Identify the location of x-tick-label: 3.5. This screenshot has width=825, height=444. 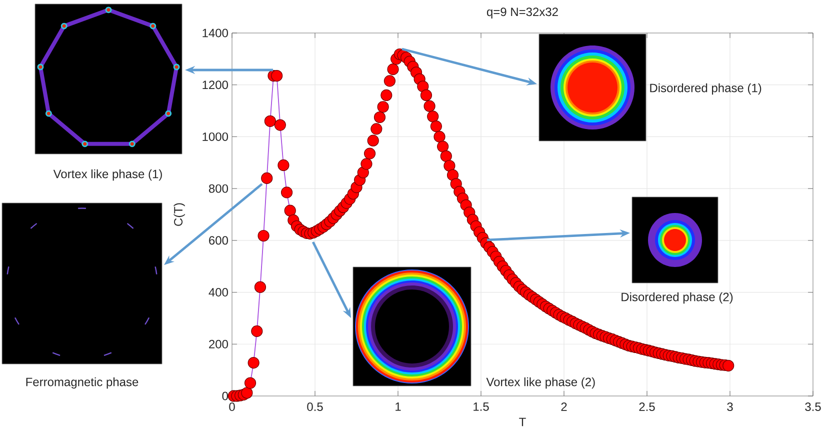
(813, 407).